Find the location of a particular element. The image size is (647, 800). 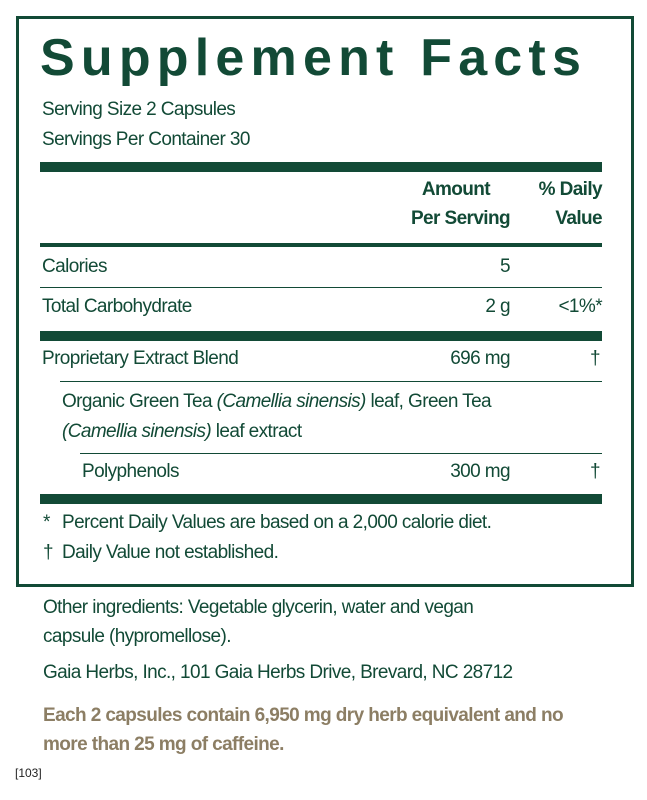

header-amount: Amount is located at coordinates (456, 189).